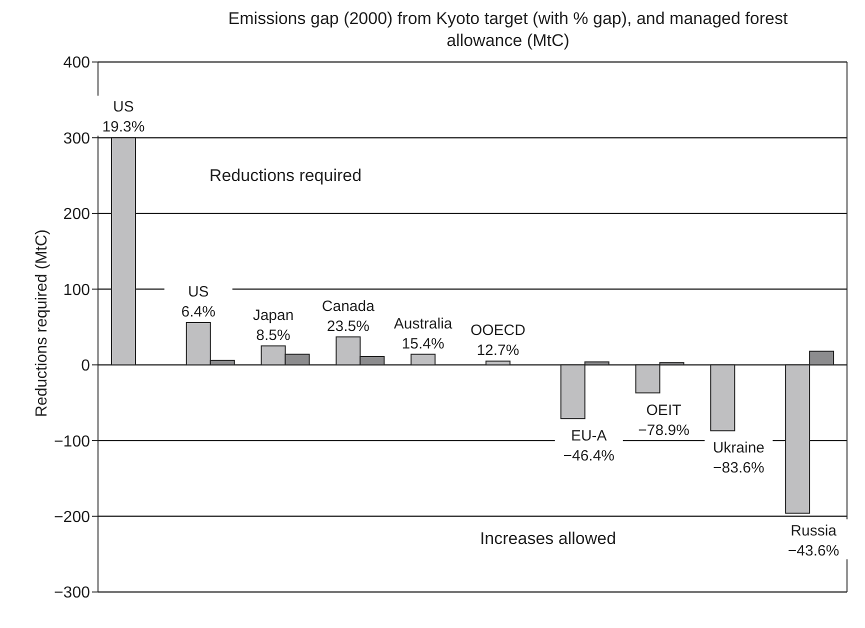  Describe the element at coordinates (76, 290) in the screenshot. I see `y-tick-label: 100` at that location.